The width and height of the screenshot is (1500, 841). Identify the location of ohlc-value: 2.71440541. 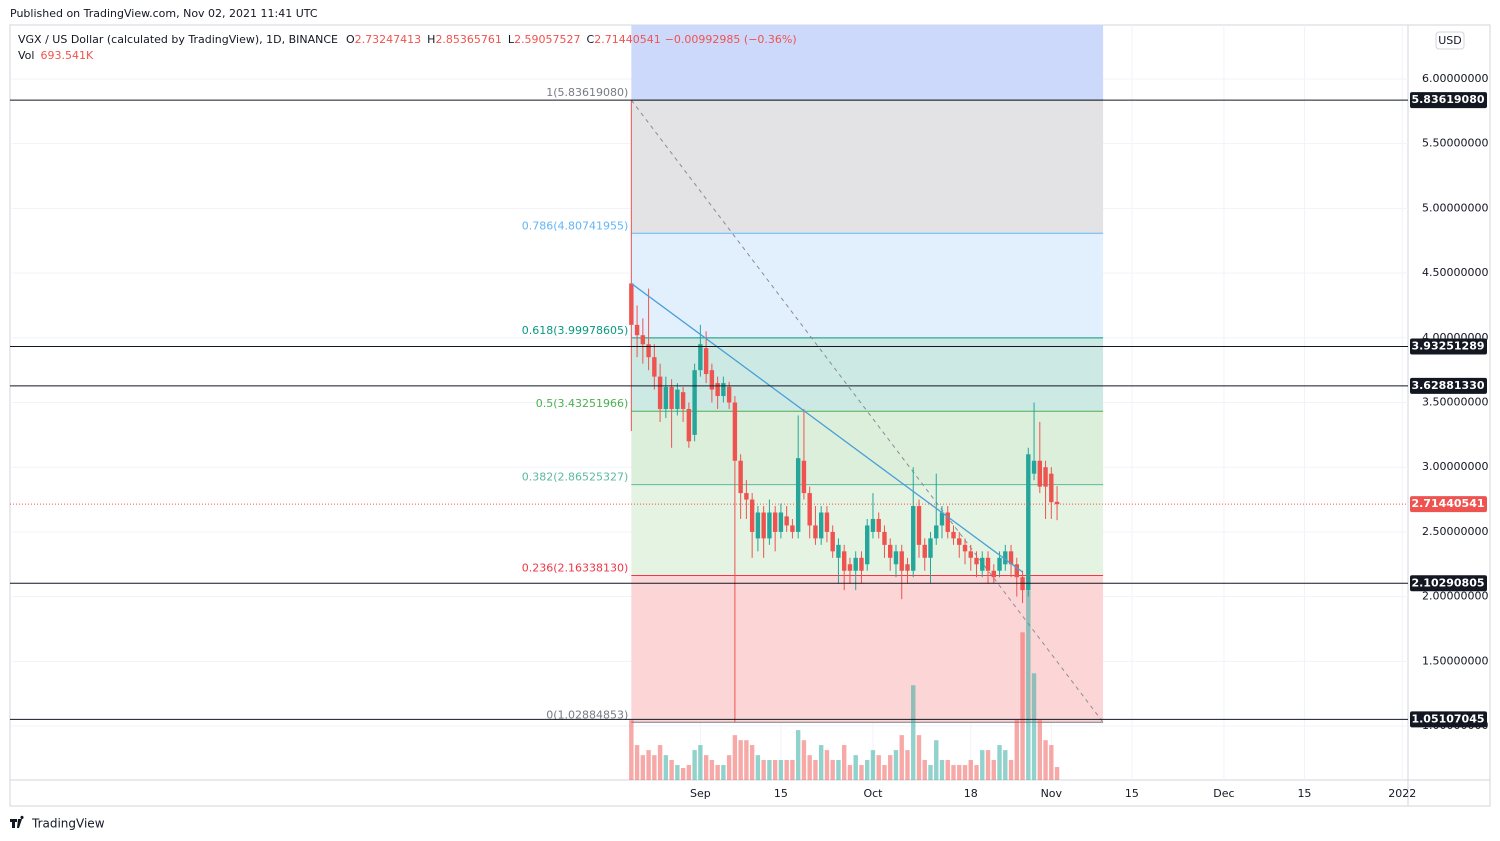
(627, 39).